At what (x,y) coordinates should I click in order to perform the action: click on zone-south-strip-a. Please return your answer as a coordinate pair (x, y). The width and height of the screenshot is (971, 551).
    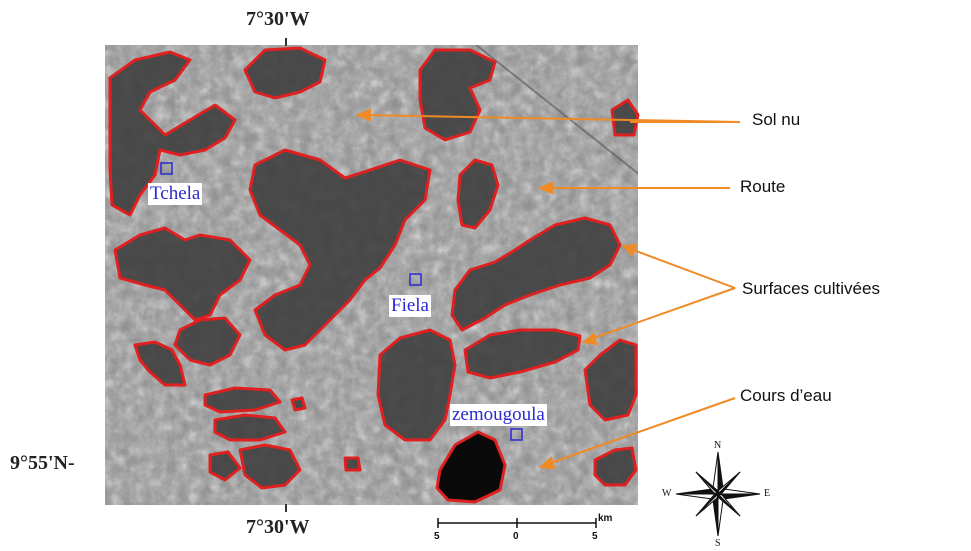
    Looking at the image, I should click on (242, 400).